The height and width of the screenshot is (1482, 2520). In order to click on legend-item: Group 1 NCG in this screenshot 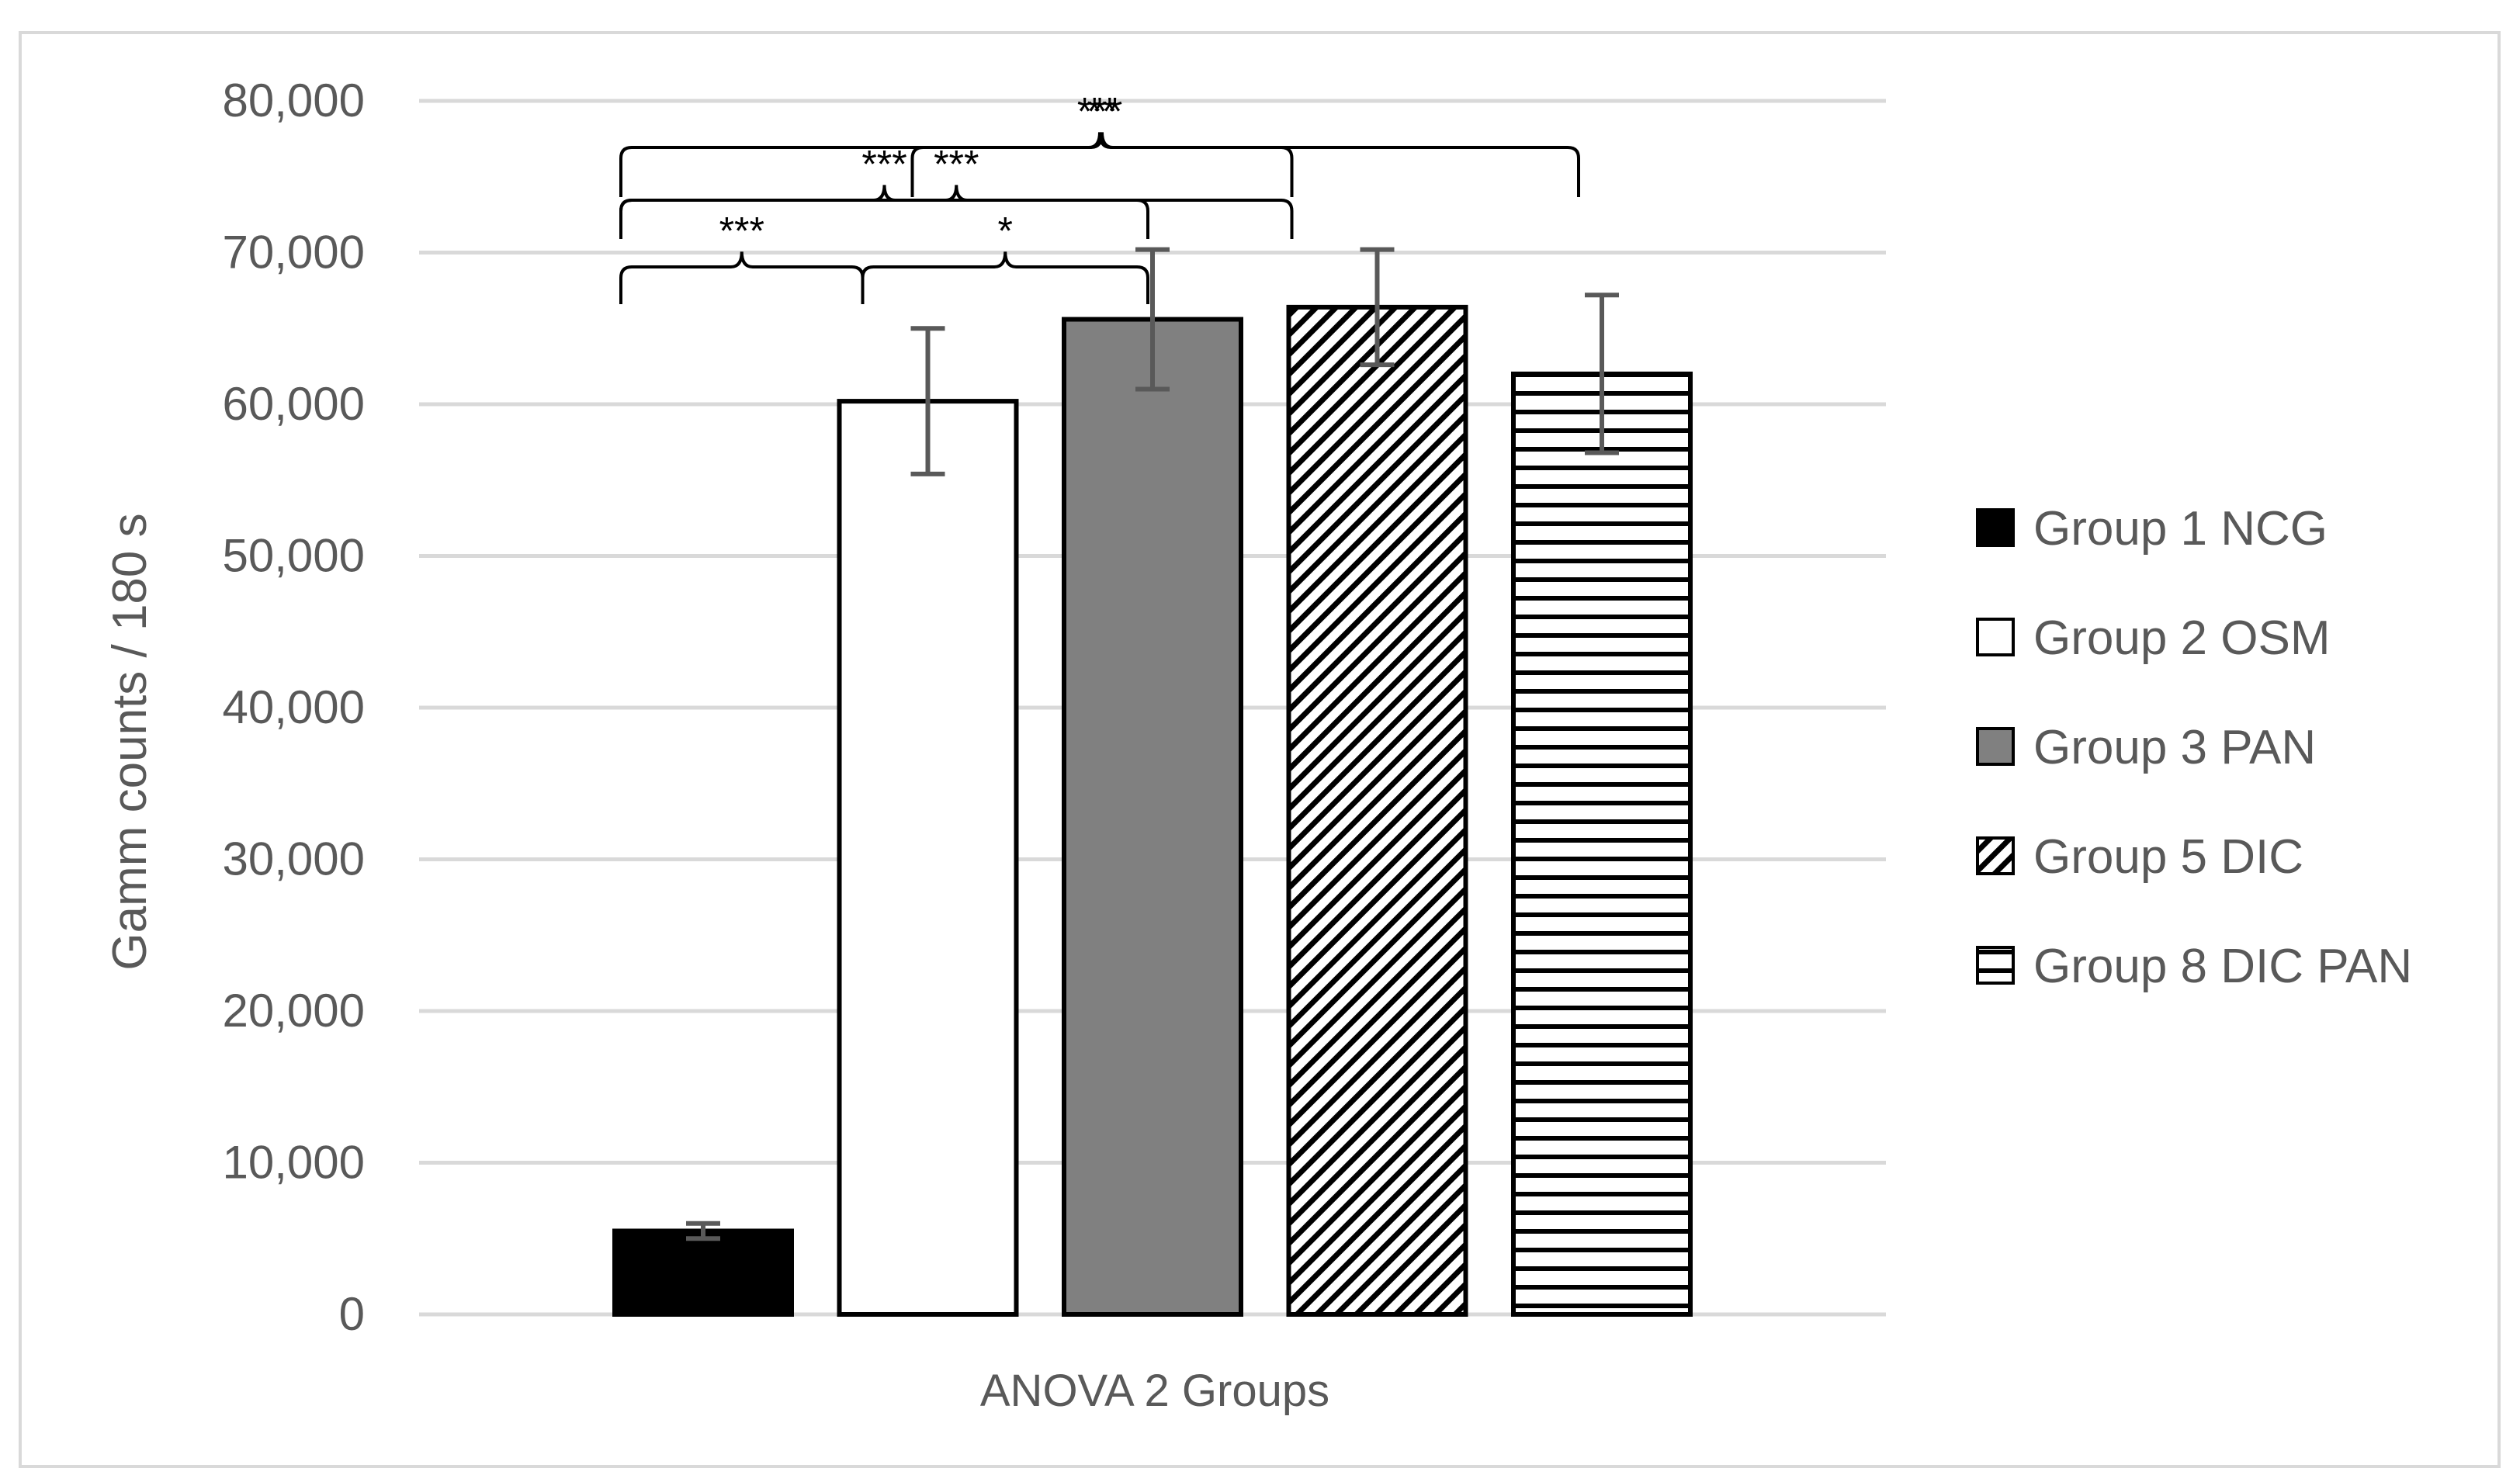, I will do `click(2152, 529)`.